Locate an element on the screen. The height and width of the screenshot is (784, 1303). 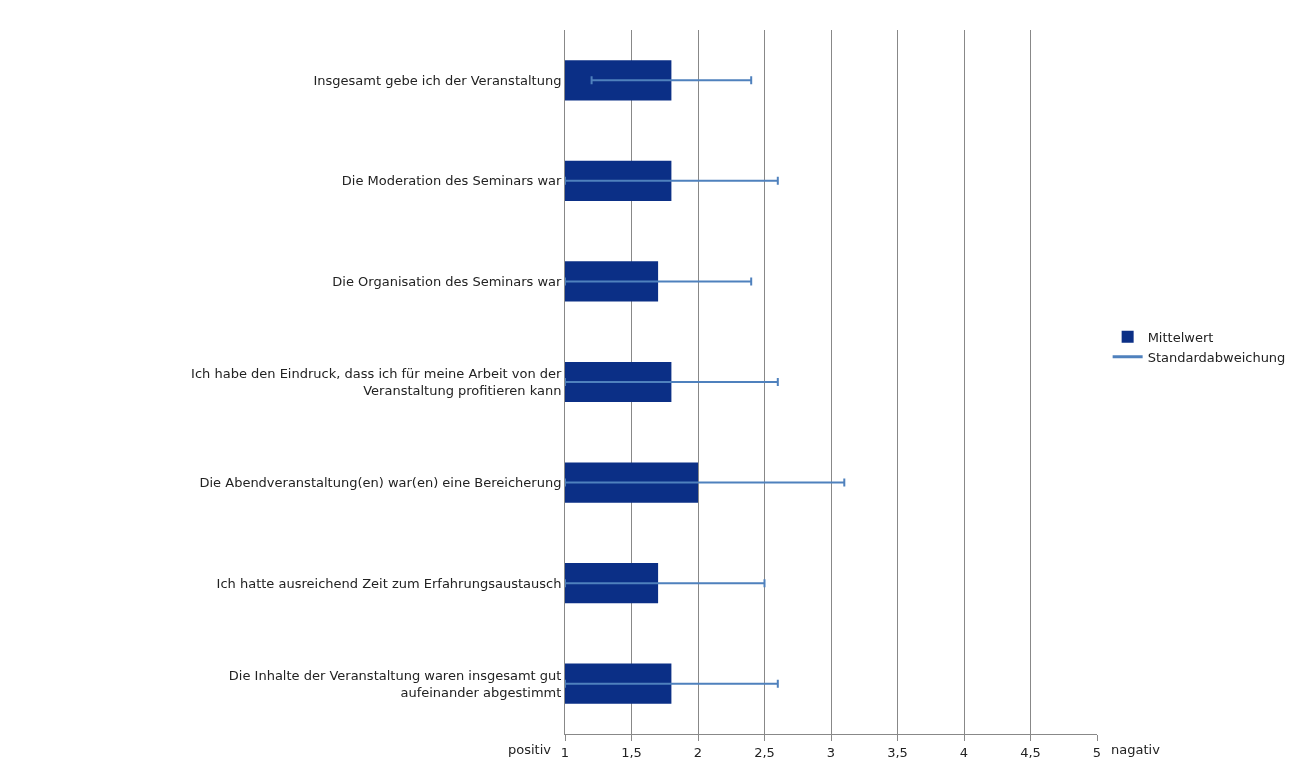
x-tick-label: 1,5 is located at coordinates (631, 752).